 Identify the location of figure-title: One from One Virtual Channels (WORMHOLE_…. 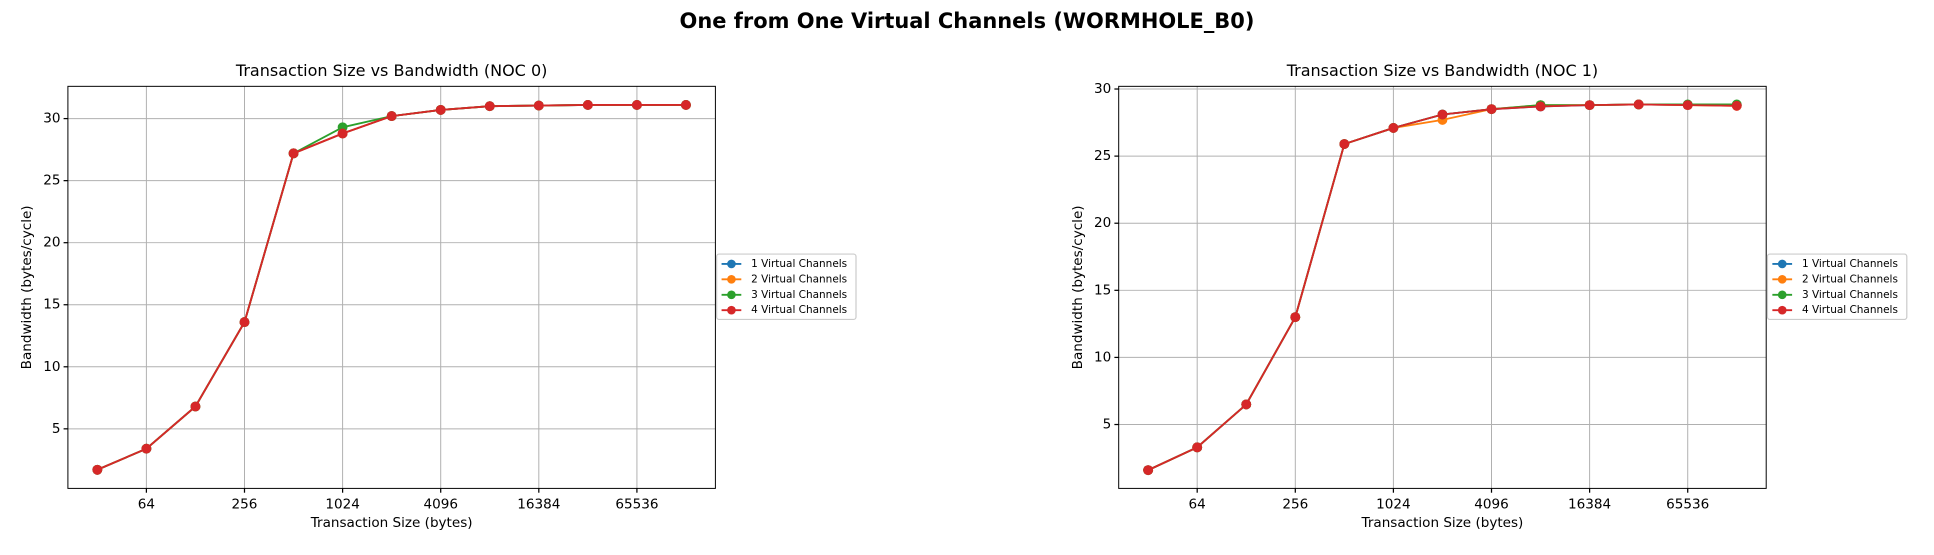
(967, 21).